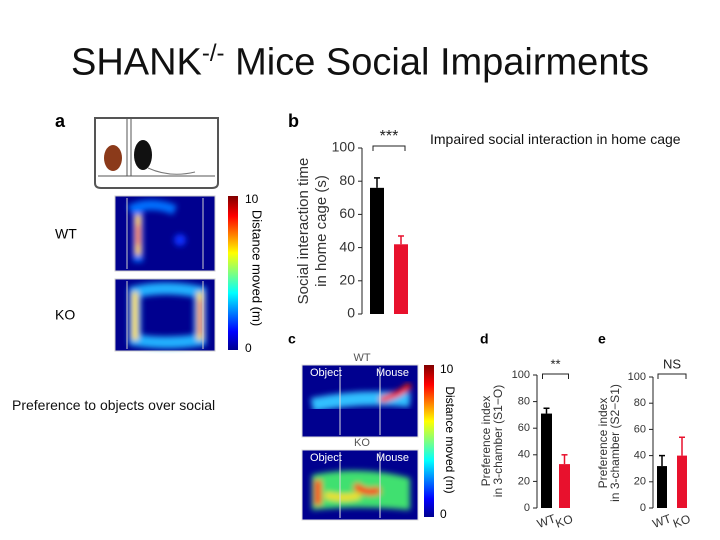  What do you see at coordinates (60, 121) in the screenshot?
I see `panel-label: a` at bounding box center [60, 121].